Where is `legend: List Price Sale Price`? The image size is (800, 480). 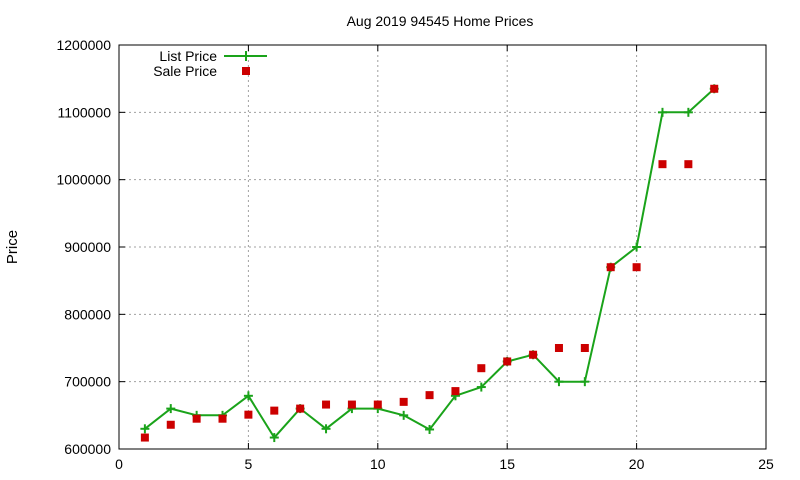 legend: List Price Sale Price is located at coordinates (210, 63).